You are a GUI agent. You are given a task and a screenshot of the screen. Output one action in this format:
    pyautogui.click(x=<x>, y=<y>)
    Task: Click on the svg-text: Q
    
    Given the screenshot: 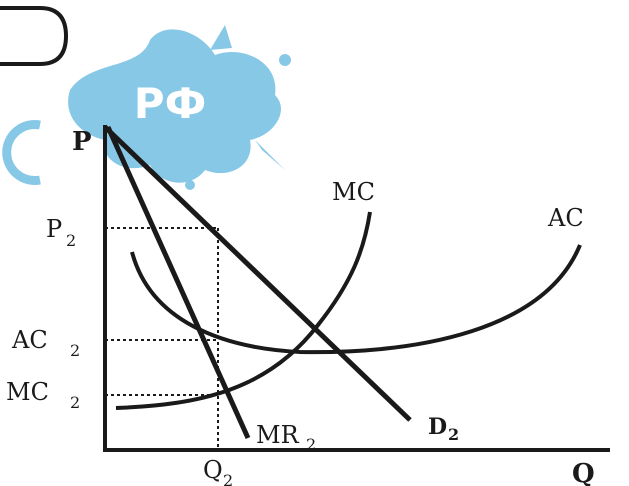 What is the action you would take?
    pyautogui.click(x=213, y=470)
    